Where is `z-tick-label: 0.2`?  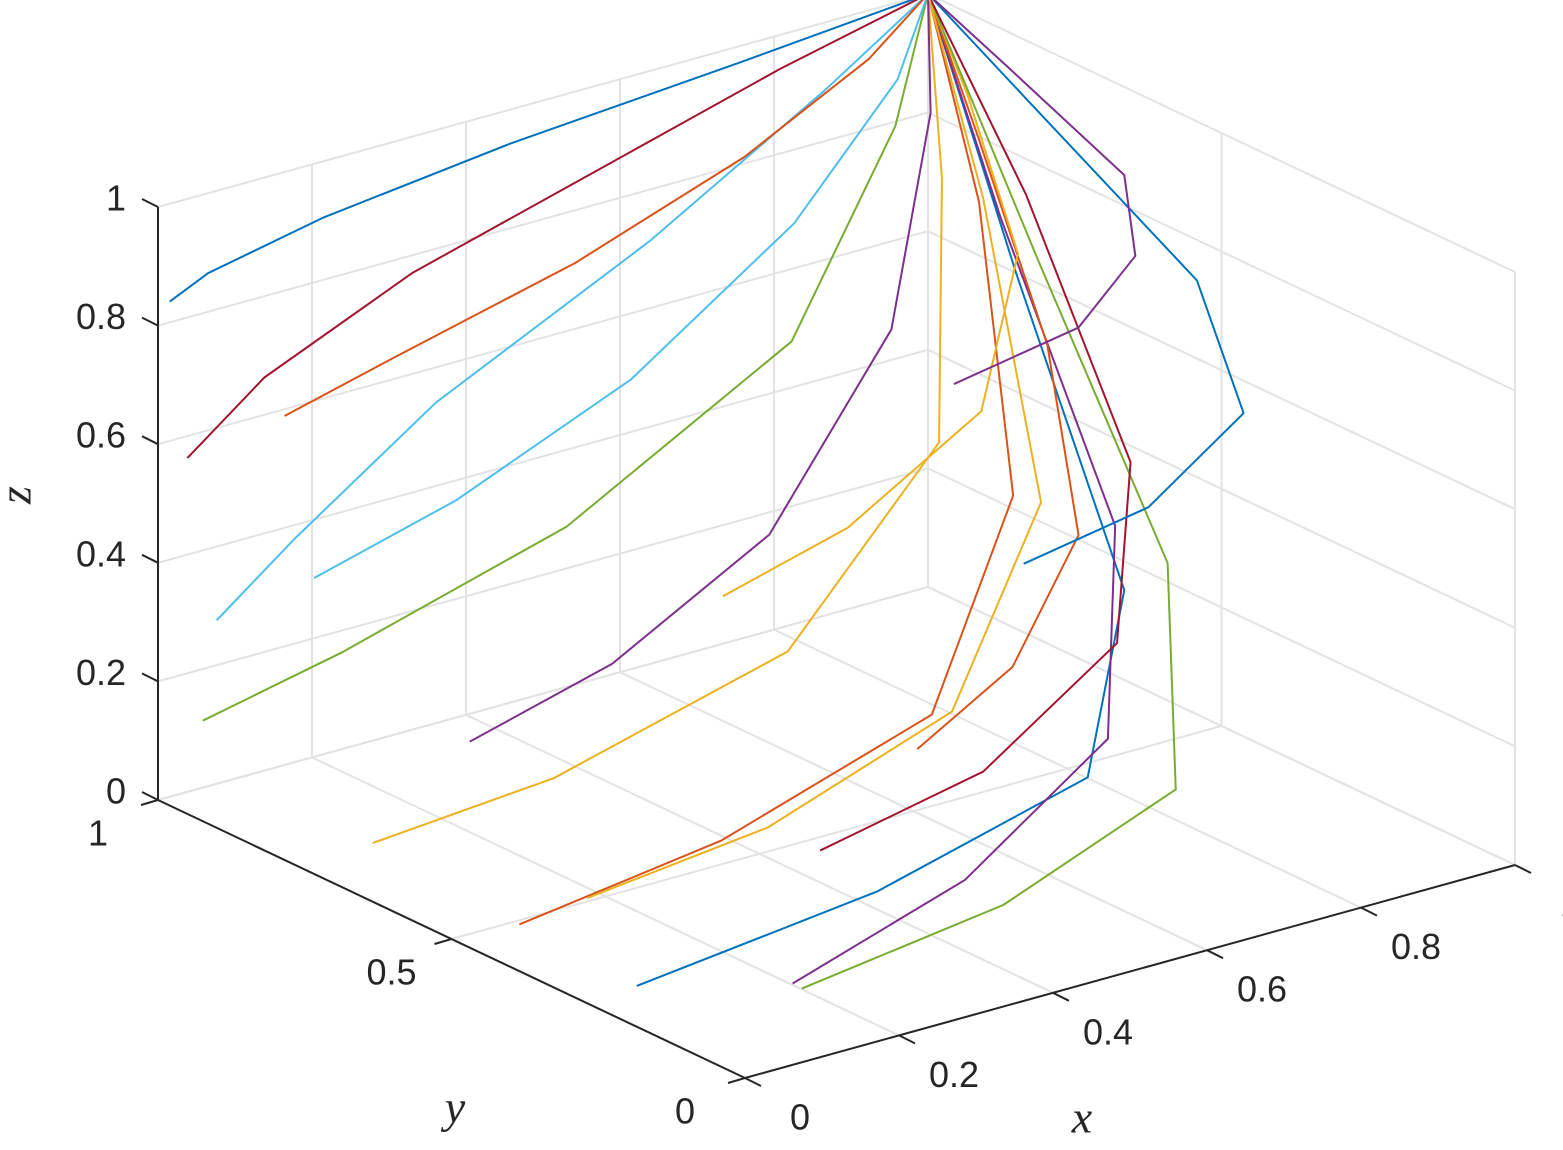
z-tick-label: 0.2 is located at coordinates (101, 672).